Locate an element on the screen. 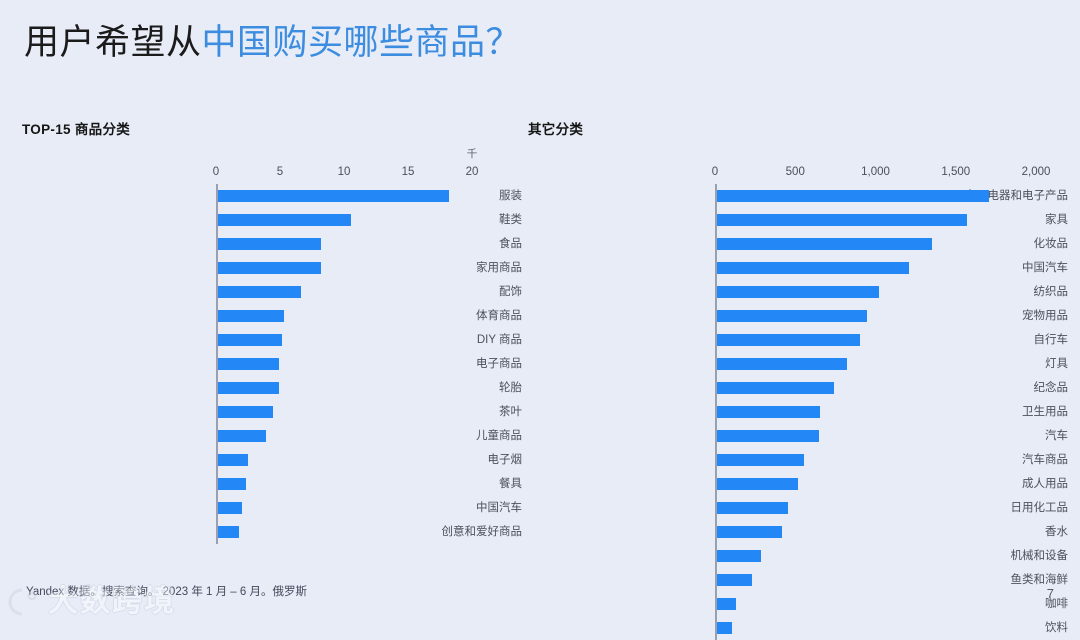 The width and height of the screenshot is (1080, 640). bar-row: 茶叶 is located at coordinates (272, 412).